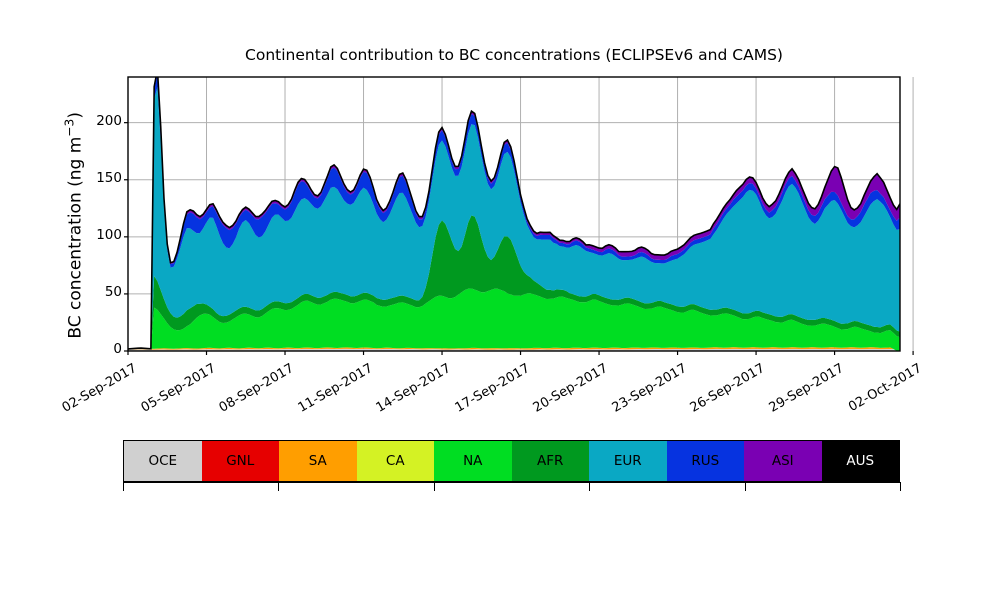 The width and height of the screenshot is (1000, 600). I want to click on y-tick-label: 100, so click(109, 234).